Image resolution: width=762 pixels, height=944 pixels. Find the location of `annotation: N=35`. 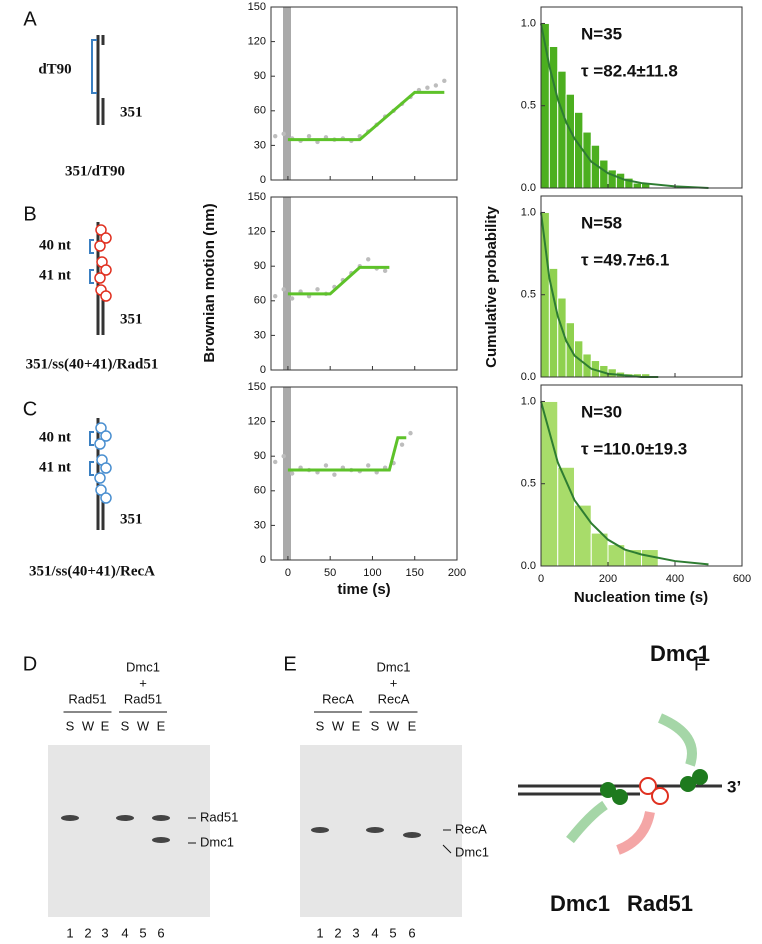

annotation: N=35 is located at coordinates (601, 33).